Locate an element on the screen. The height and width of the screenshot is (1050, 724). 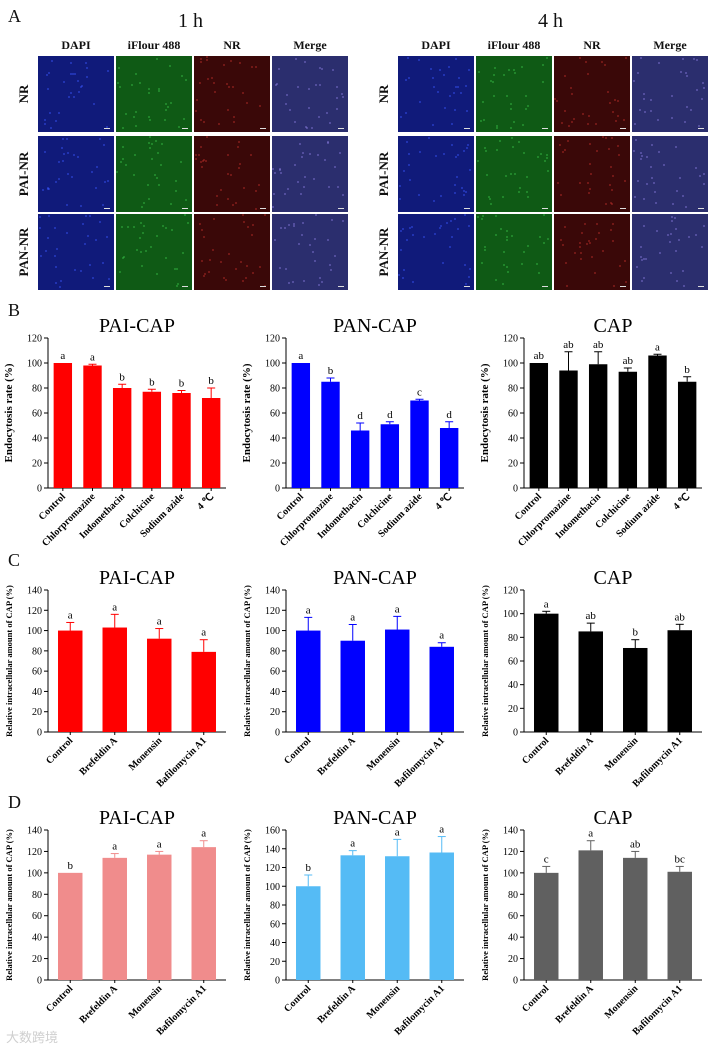
significance-label: c is located at coordinates (419, 392).